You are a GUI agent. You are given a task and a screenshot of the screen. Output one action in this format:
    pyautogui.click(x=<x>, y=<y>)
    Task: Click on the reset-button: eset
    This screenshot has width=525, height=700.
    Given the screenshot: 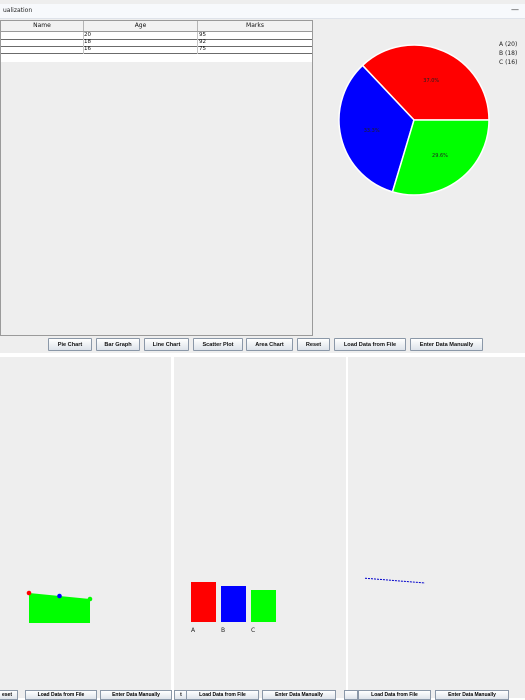 What is the action you would take?
    pyautogui.click(x=9, y=695)
    